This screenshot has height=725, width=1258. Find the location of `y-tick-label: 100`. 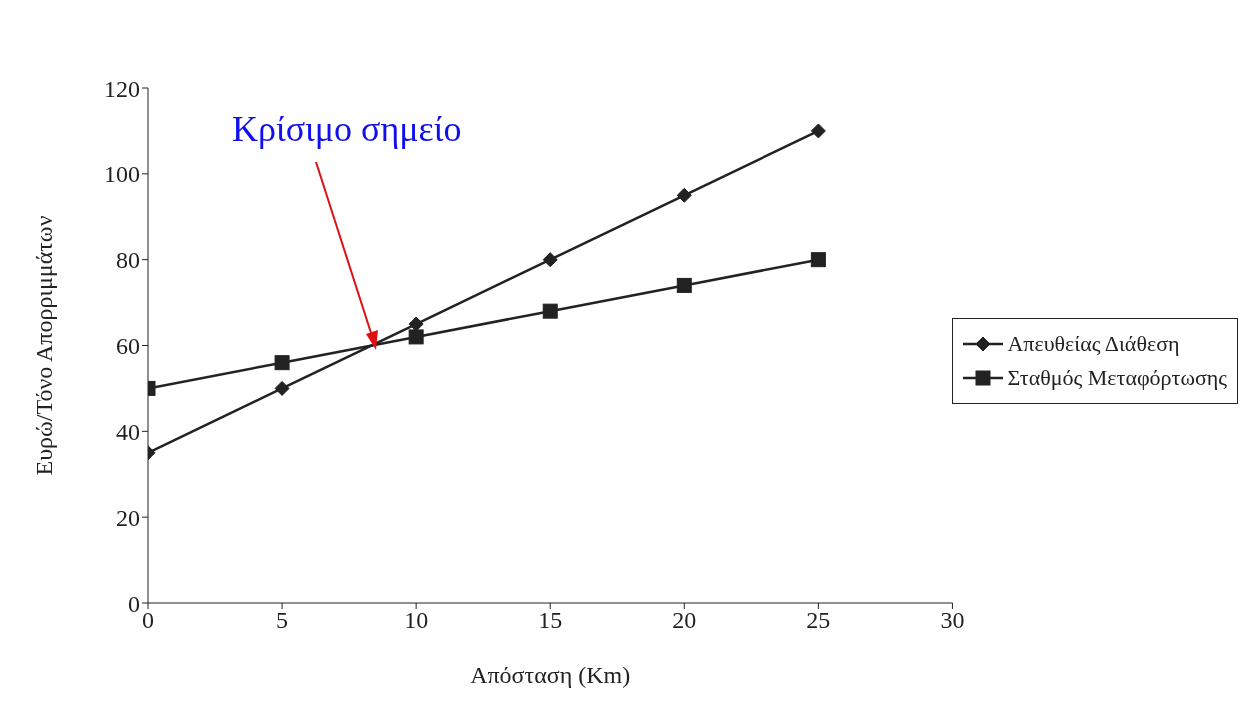

y-tick-label: 100 is located at coordinates (122, 174).